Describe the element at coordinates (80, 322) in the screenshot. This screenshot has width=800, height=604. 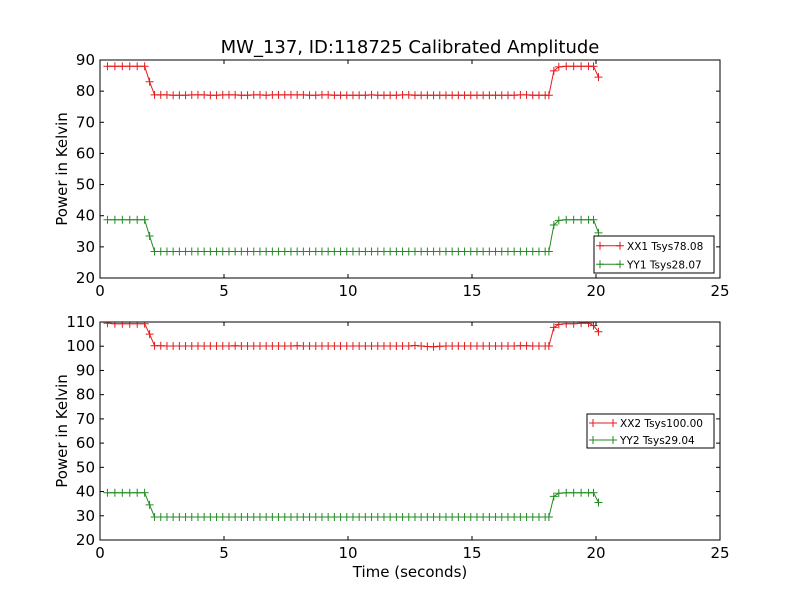
I see `y-tick-label: 110` at that location.